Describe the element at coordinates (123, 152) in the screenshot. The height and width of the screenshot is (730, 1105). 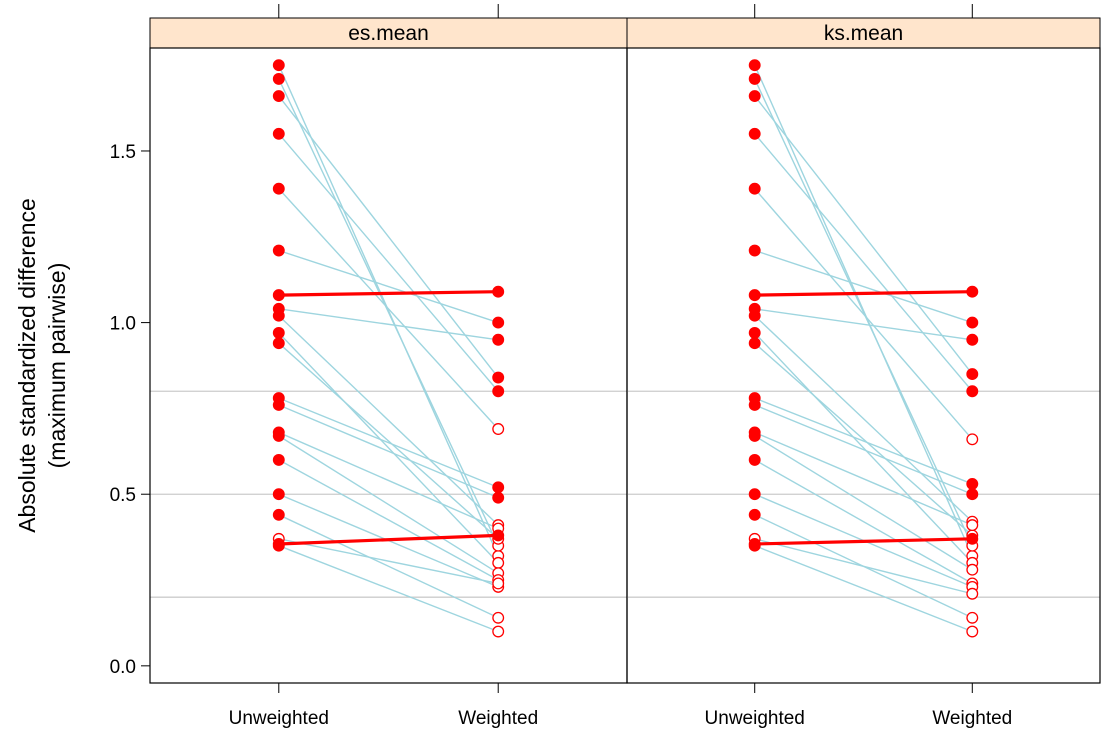
I see `y-tick-label: 1.5` at that location.